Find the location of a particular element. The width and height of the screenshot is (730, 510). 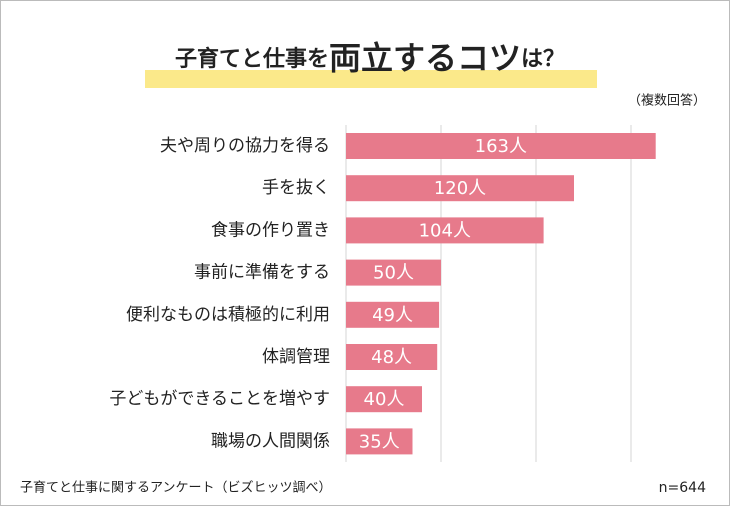

value-label: 48人 is located at coordinates (391, 357).